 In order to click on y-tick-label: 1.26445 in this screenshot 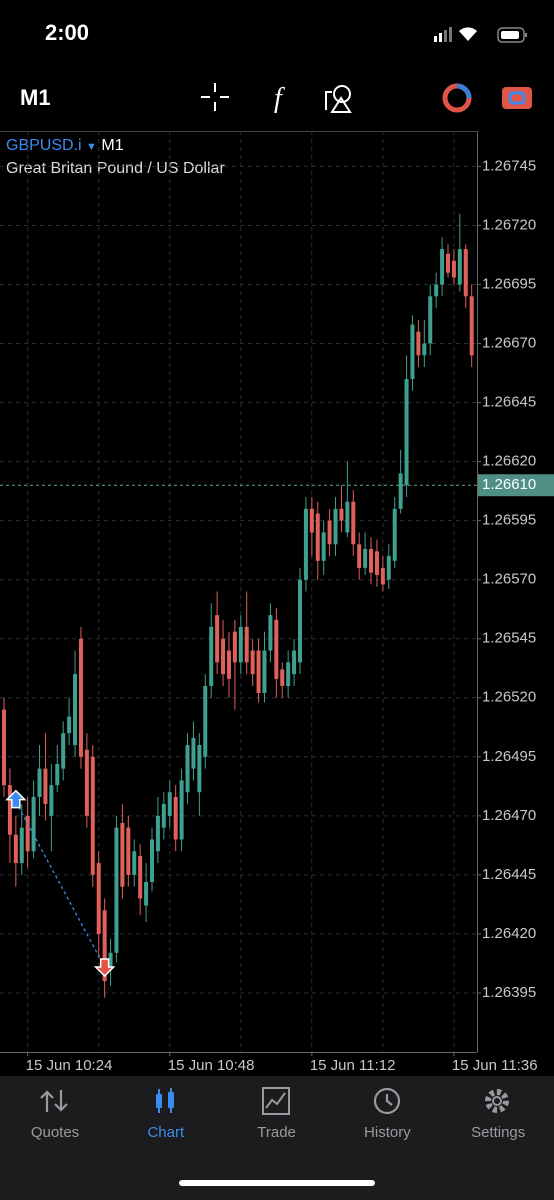, I will do `click(509, 874)`.